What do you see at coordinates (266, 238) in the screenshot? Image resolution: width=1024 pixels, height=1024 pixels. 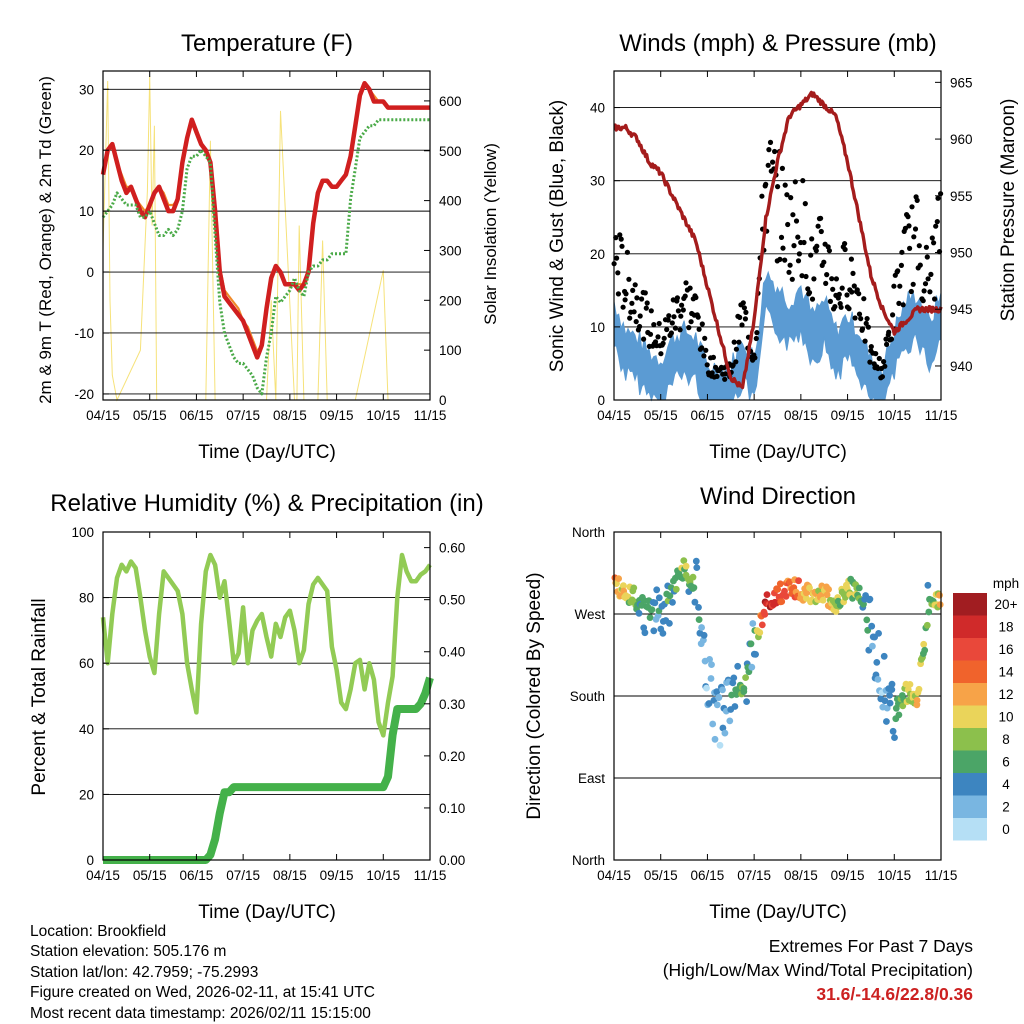 I see `solar-insolation-line` at bounding box center [266, 238].